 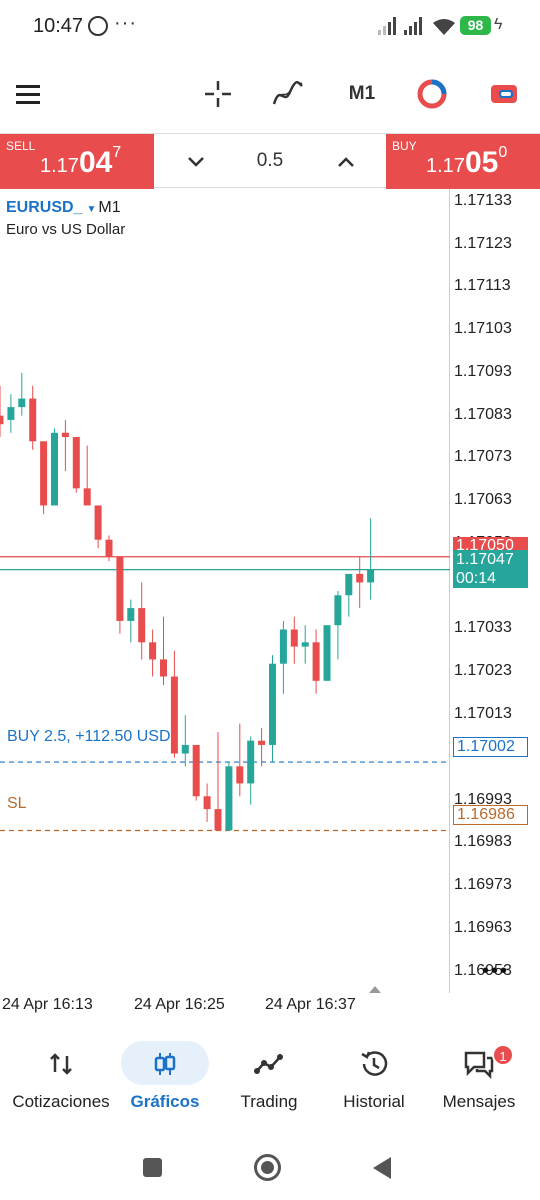 I want to click on more-options-icon: •••, so click(x=496, y=971).